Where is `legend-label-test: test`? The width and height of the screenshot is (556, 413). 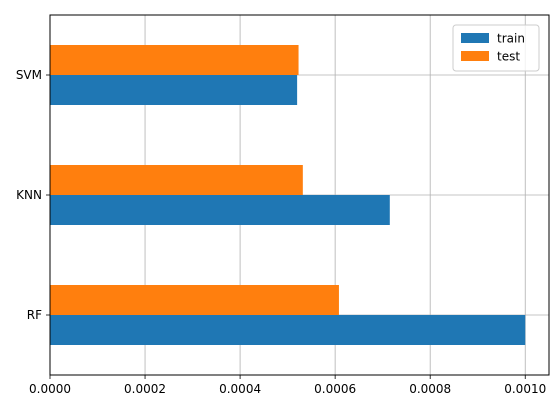
legend-label-test: test is located at coordinates (508, 57).